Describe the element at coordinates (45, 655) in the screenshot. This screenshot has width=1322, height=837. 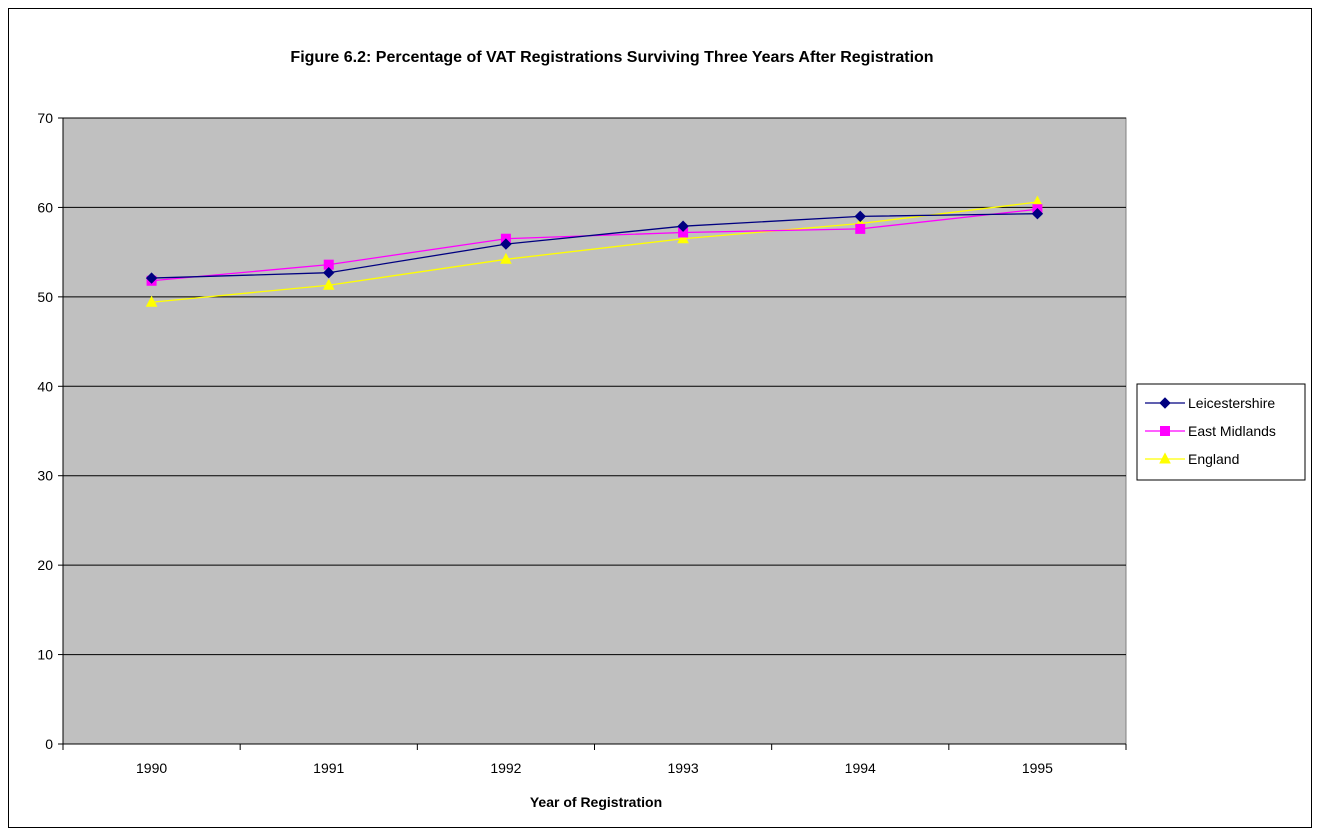
I see `y-tick-label: 10` at that location.